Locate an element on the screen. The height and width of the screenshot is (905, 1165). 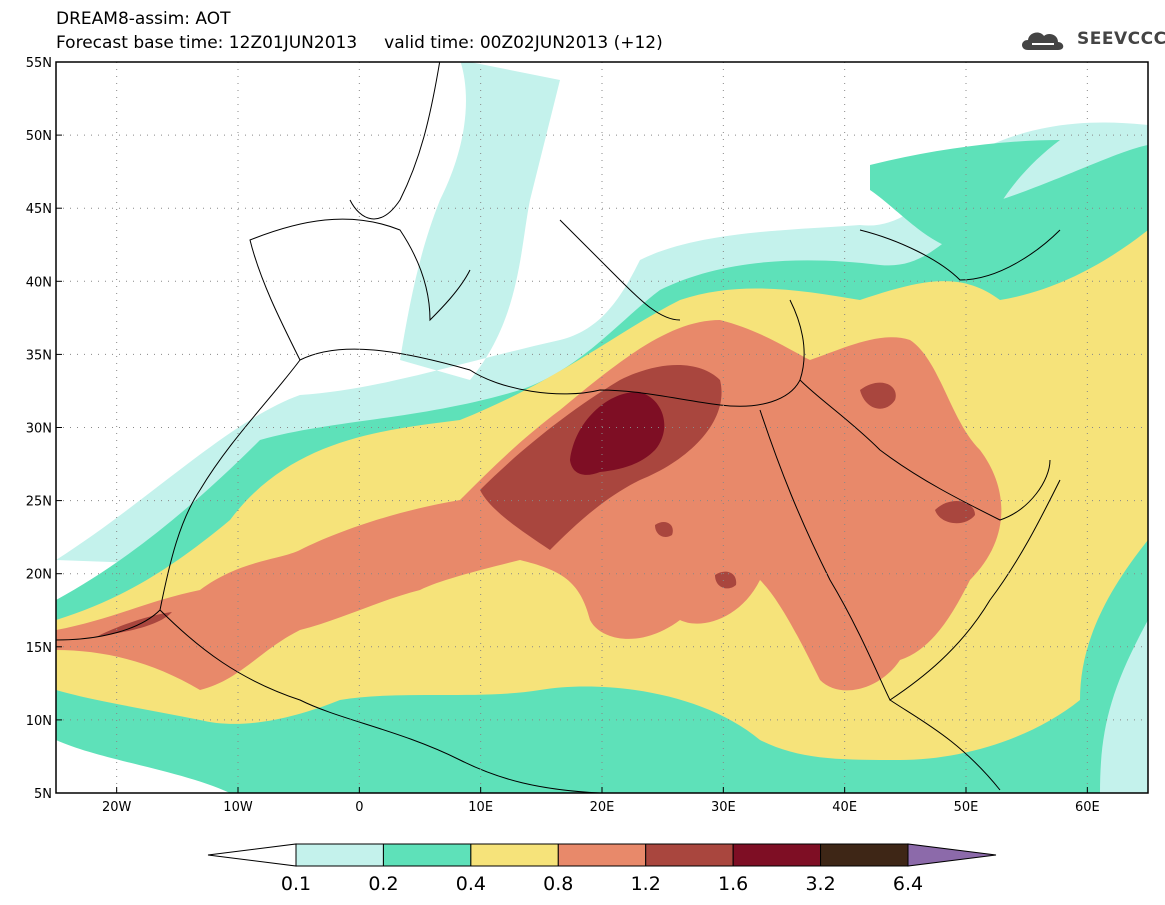
lon-label: 40E is located at coordinates (844, 807).